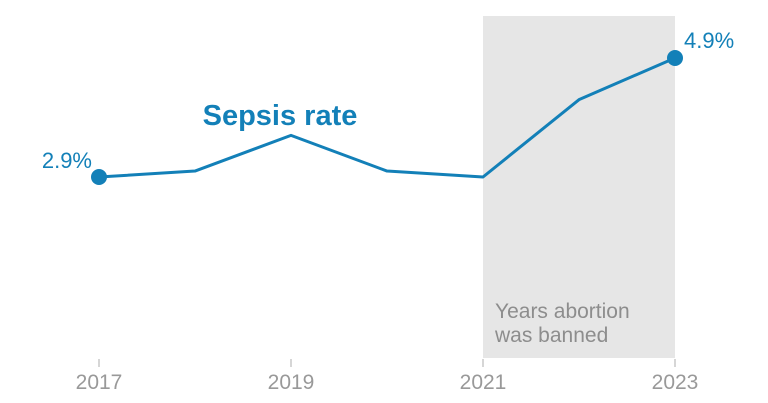 The image size is (768, 403). What do you see at coordinates (562, 311) in the screenshot?
I see `band-annotation-line1: Years abortion` at bounding box center [562, 311].